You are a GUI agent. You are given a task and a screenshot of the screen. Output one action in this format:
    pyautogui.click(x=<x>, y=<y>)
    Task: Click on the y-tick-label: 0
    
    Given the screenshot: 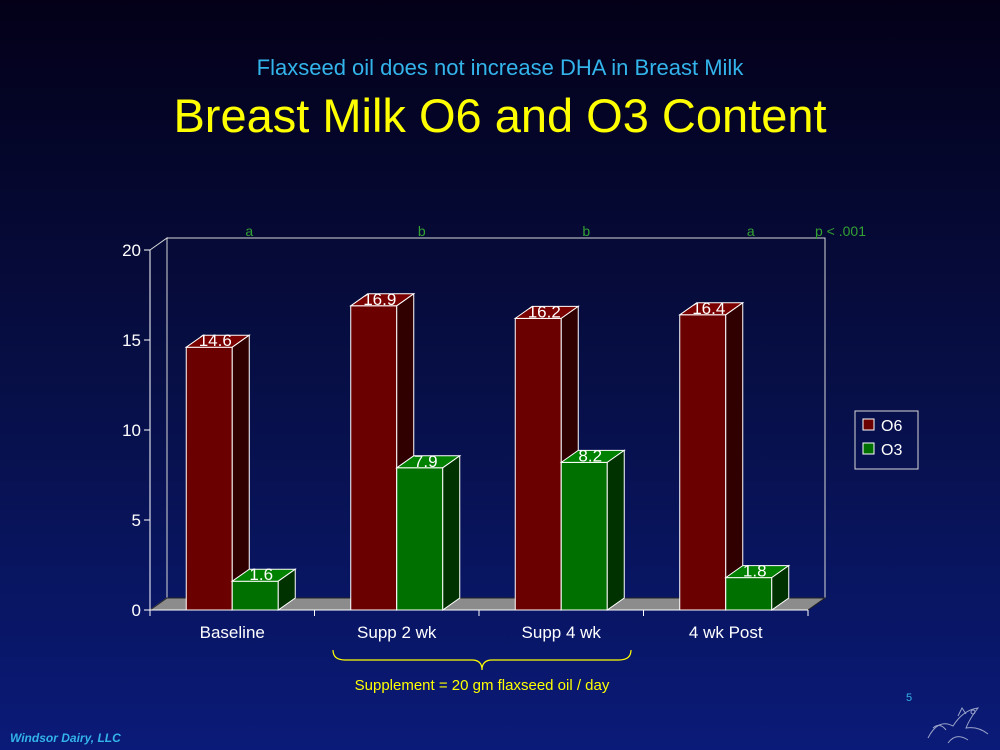 What is the action you would take?
    pyautogui.click(x=136, y=610)
    